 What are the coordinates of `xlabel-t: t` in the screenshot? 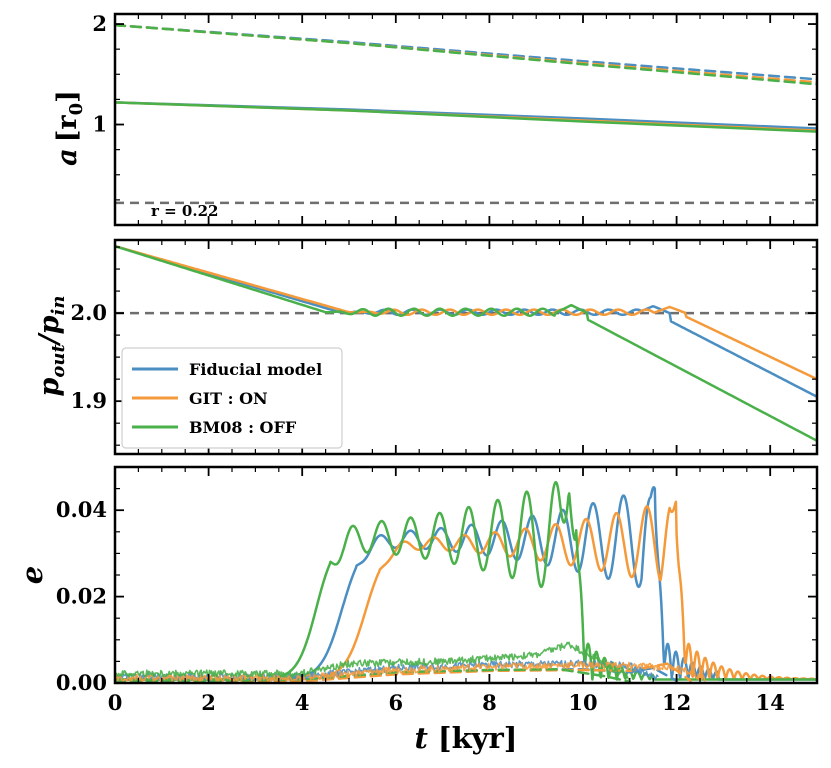 It's located at (421, 738).